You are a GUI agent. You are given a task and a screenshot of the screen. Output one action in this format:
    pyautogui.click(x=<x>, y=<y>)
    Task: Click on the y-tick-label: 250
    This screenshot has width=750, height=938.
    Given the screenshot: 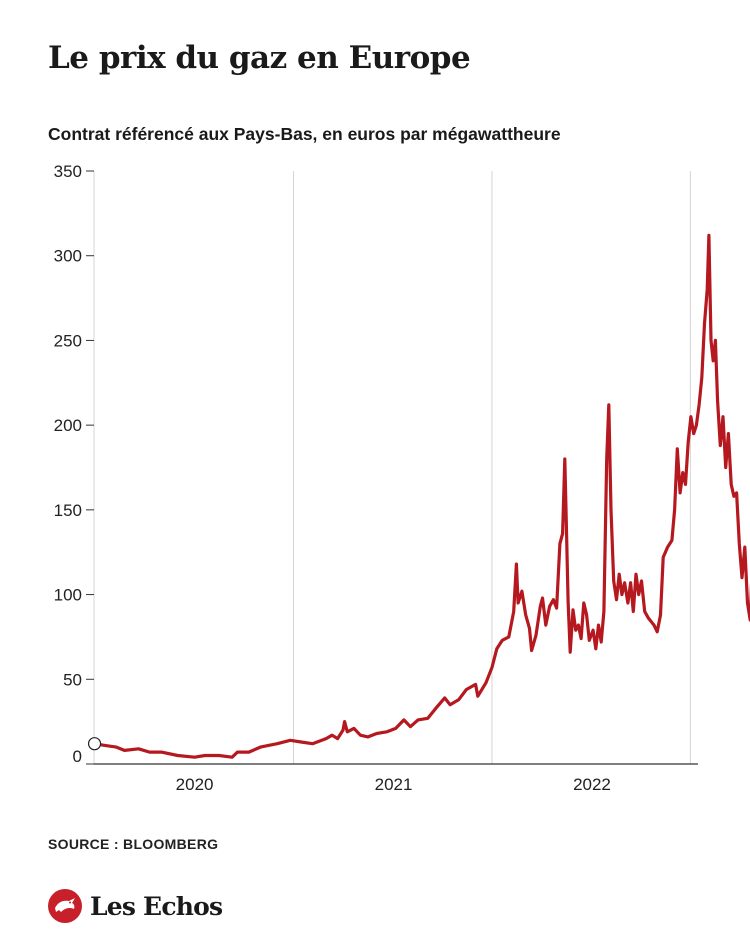 What is the action you would take?
    pyautogui.click(x=68, y=340)
    